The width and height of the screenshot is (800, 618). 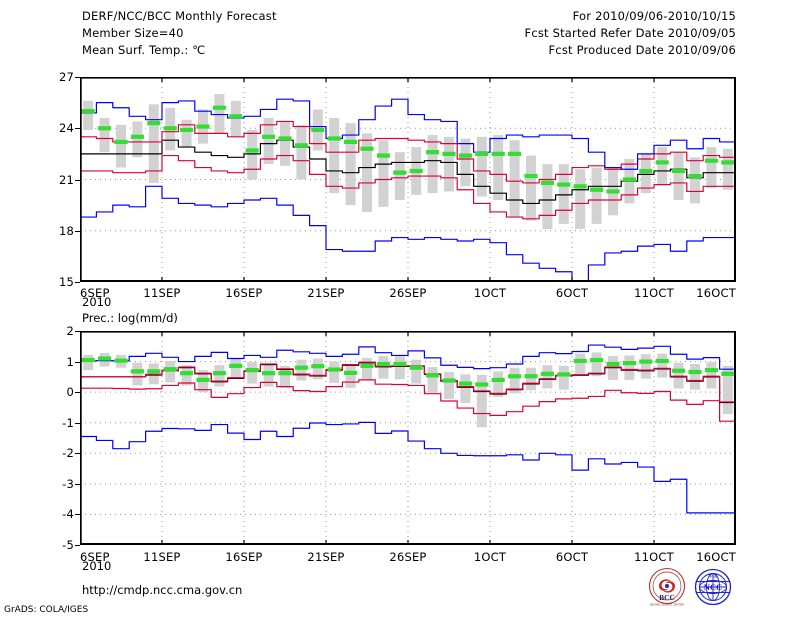 What do you see at coordinates (408, 172) in the screenshot?
I see `series-line-median` at bounding box center [408, 172].